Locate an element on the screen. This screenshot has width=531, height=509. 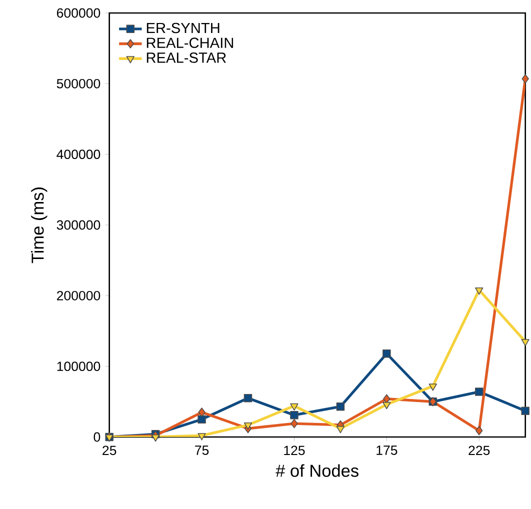
x-tick-label: 125 is located at coordinates (294, 451).